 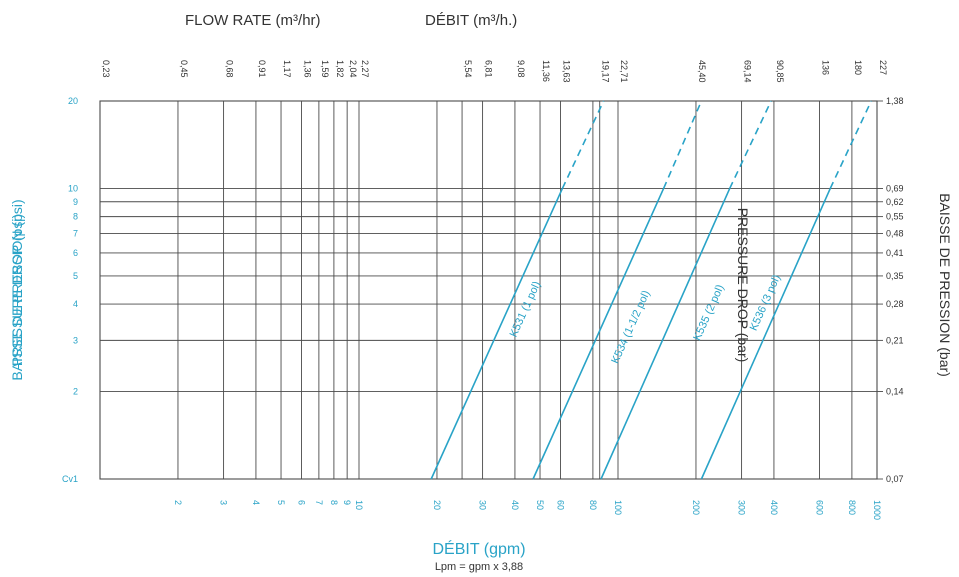 I want to click on bottom-tick-label: 800, so click(x=852, y=507).